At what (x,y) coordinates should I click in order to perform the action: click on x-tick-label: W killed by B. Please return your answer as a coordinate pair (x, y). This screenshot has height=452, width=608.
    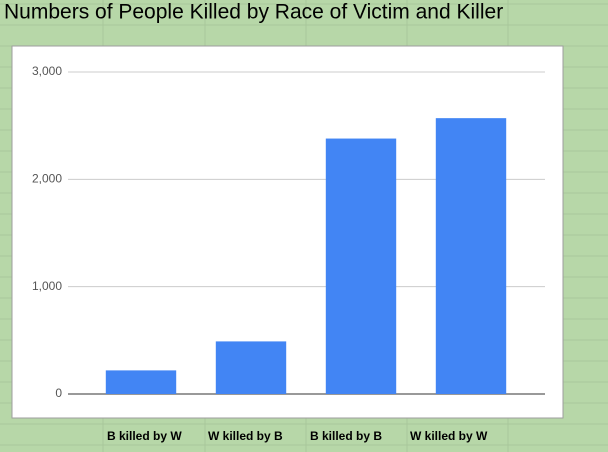
    Looking at the image, I should click on (245, 436).